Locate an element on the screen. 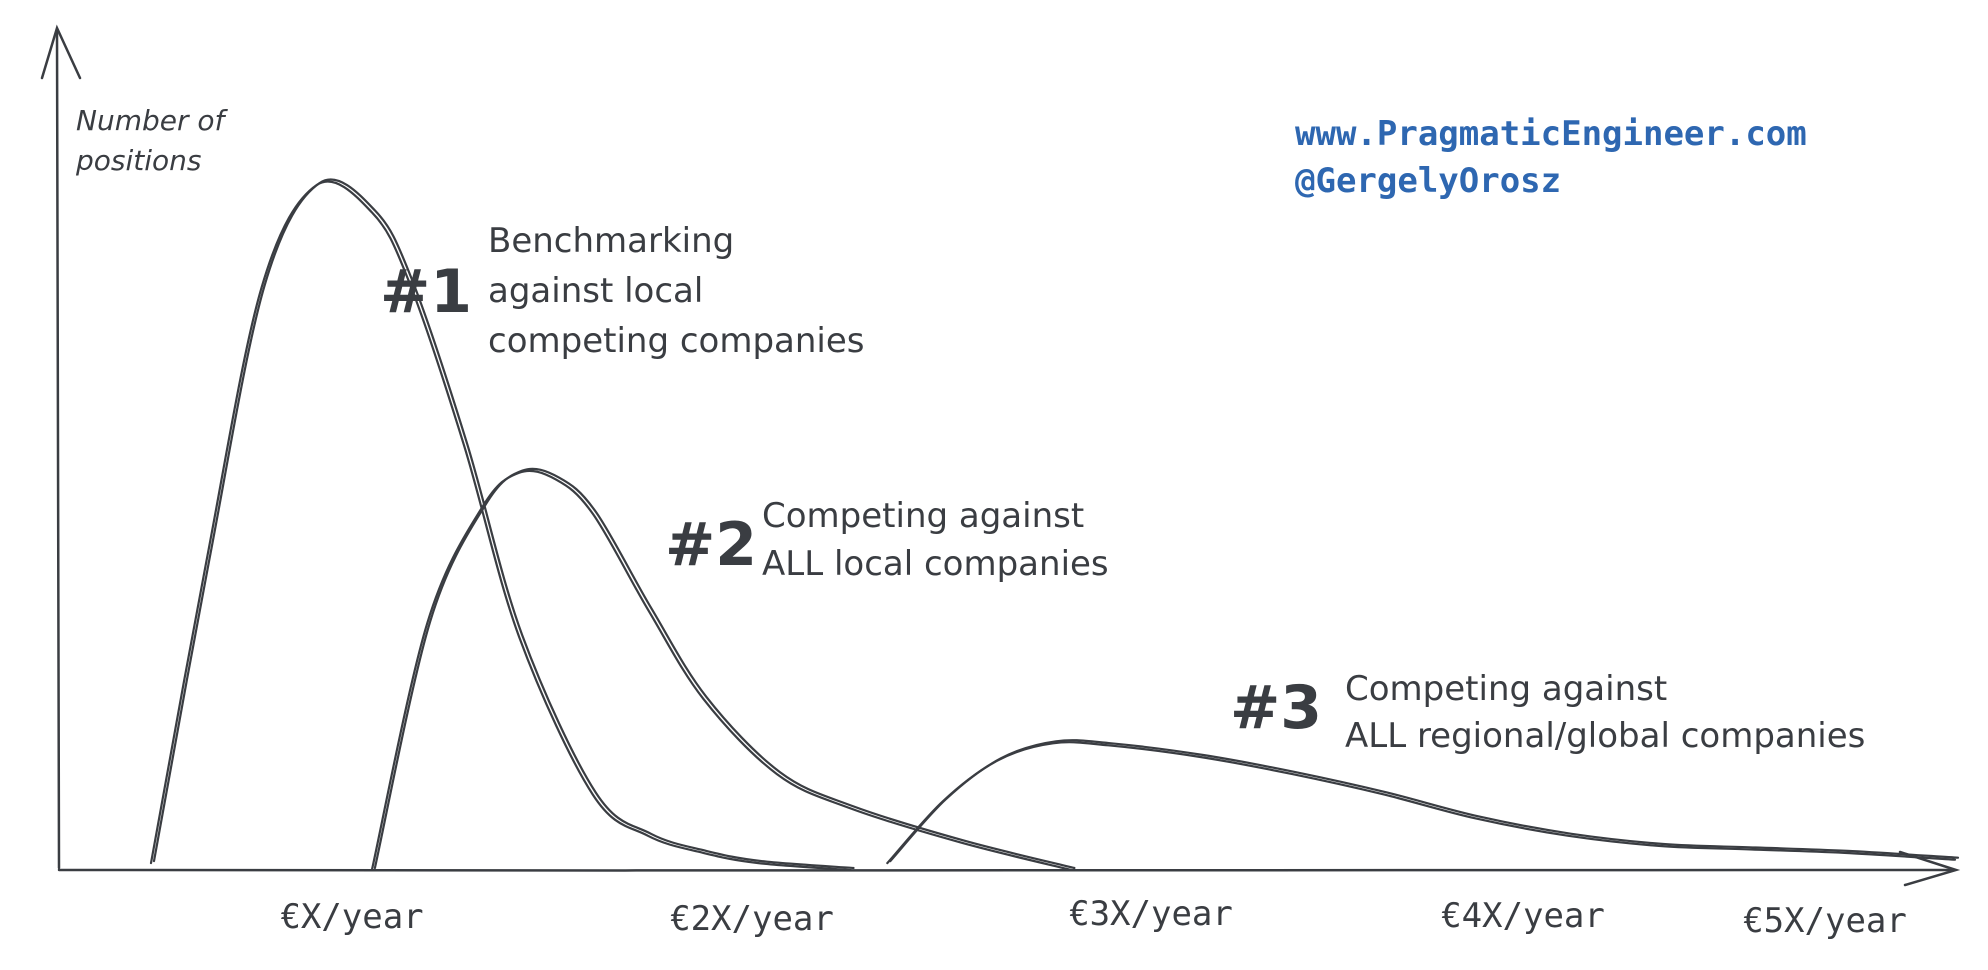 The image size is (1988, 970). series-3-number: #3 is located at coordinates (1276, 708).